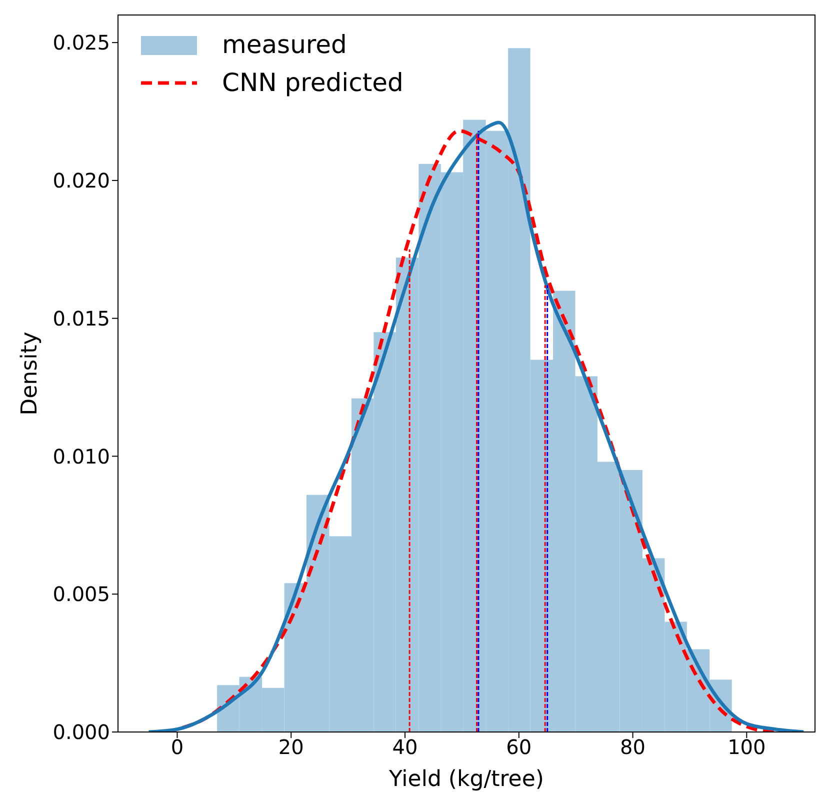 This screenshot has width=828, height=792. What do you see at coordinates (313, 83) in the screenshot?
I see `legend-label: CNN predicted` at bounding box center [313, 83].